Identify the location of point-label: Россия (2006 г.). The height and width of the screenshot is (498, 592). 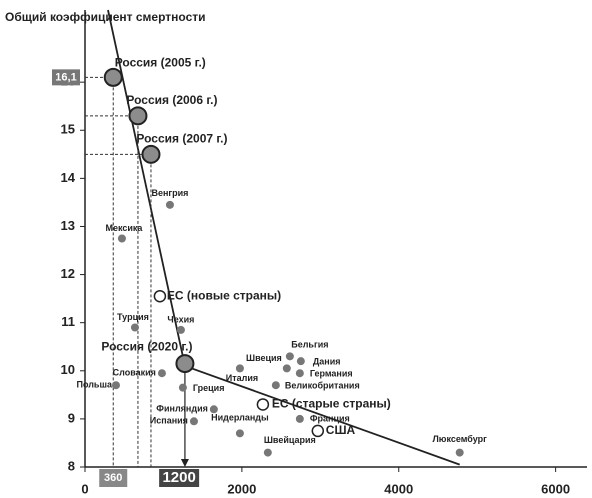
(171, 100).